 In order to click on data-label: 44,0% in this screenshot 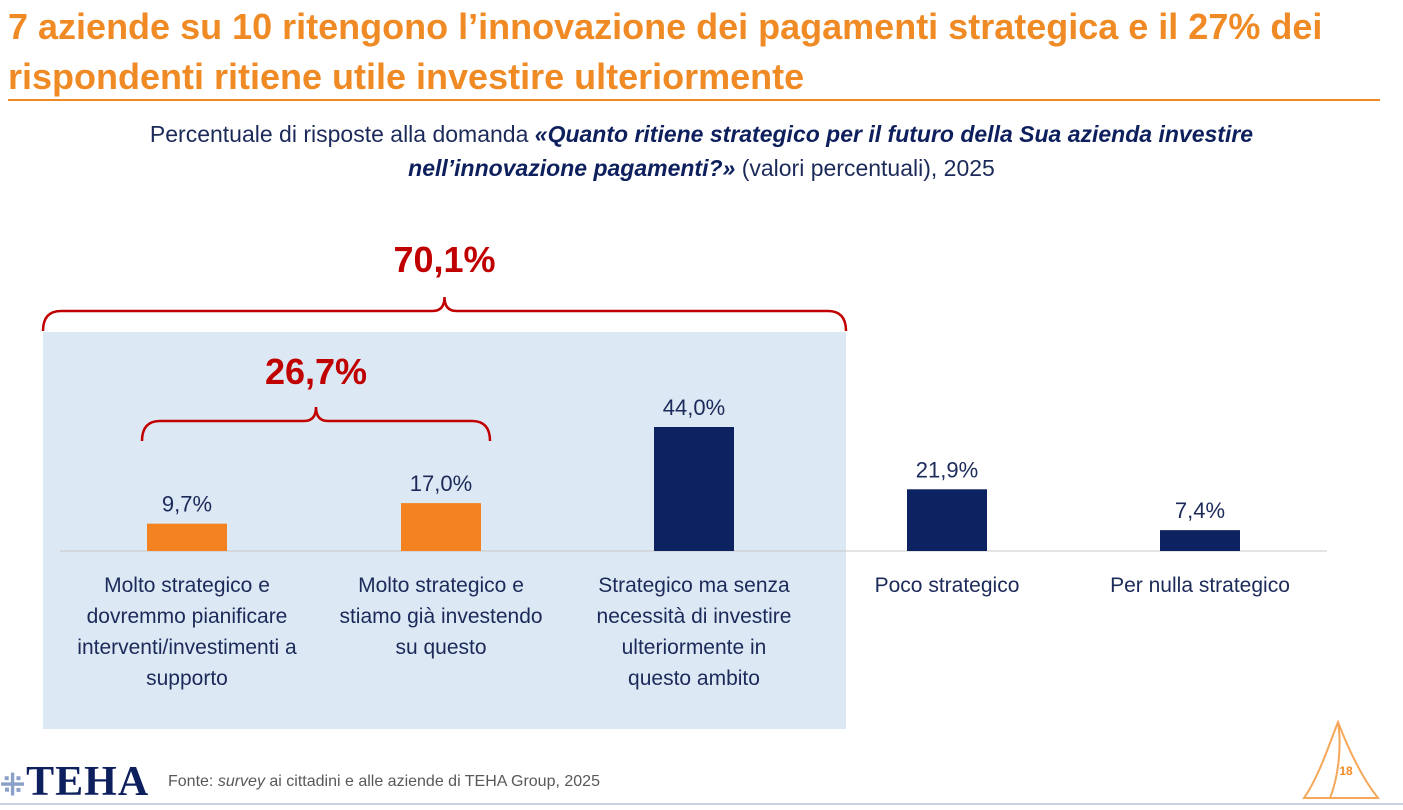, I will do `click(694, 407)`.